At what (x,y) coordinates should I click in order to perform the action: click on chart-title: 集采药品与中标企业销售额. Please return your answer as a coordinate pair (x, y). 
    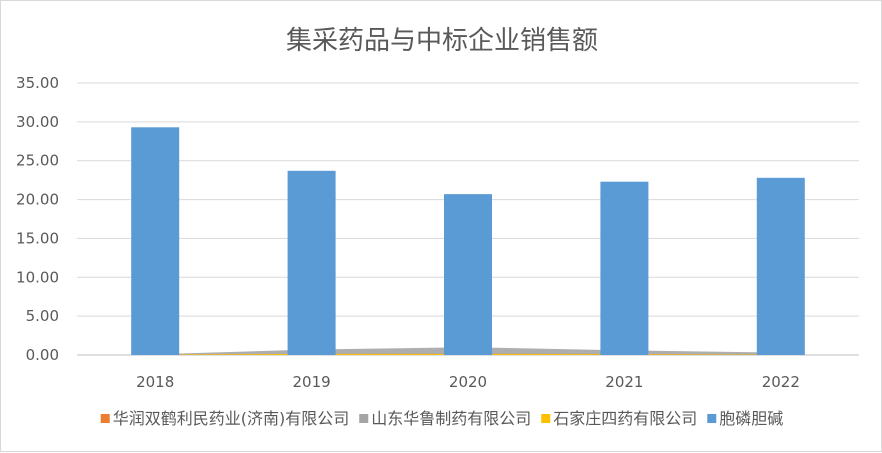
    Looking at the image, I should click on (442, 41).